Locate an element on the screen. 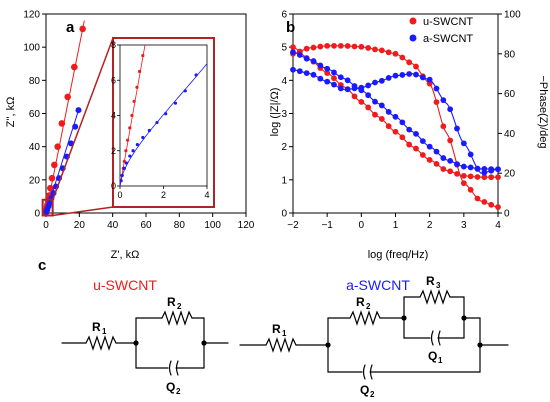 This screenshot has height=402, width=550. panel-b-y2tick-label: 80 is located at coordinates (510, 54).